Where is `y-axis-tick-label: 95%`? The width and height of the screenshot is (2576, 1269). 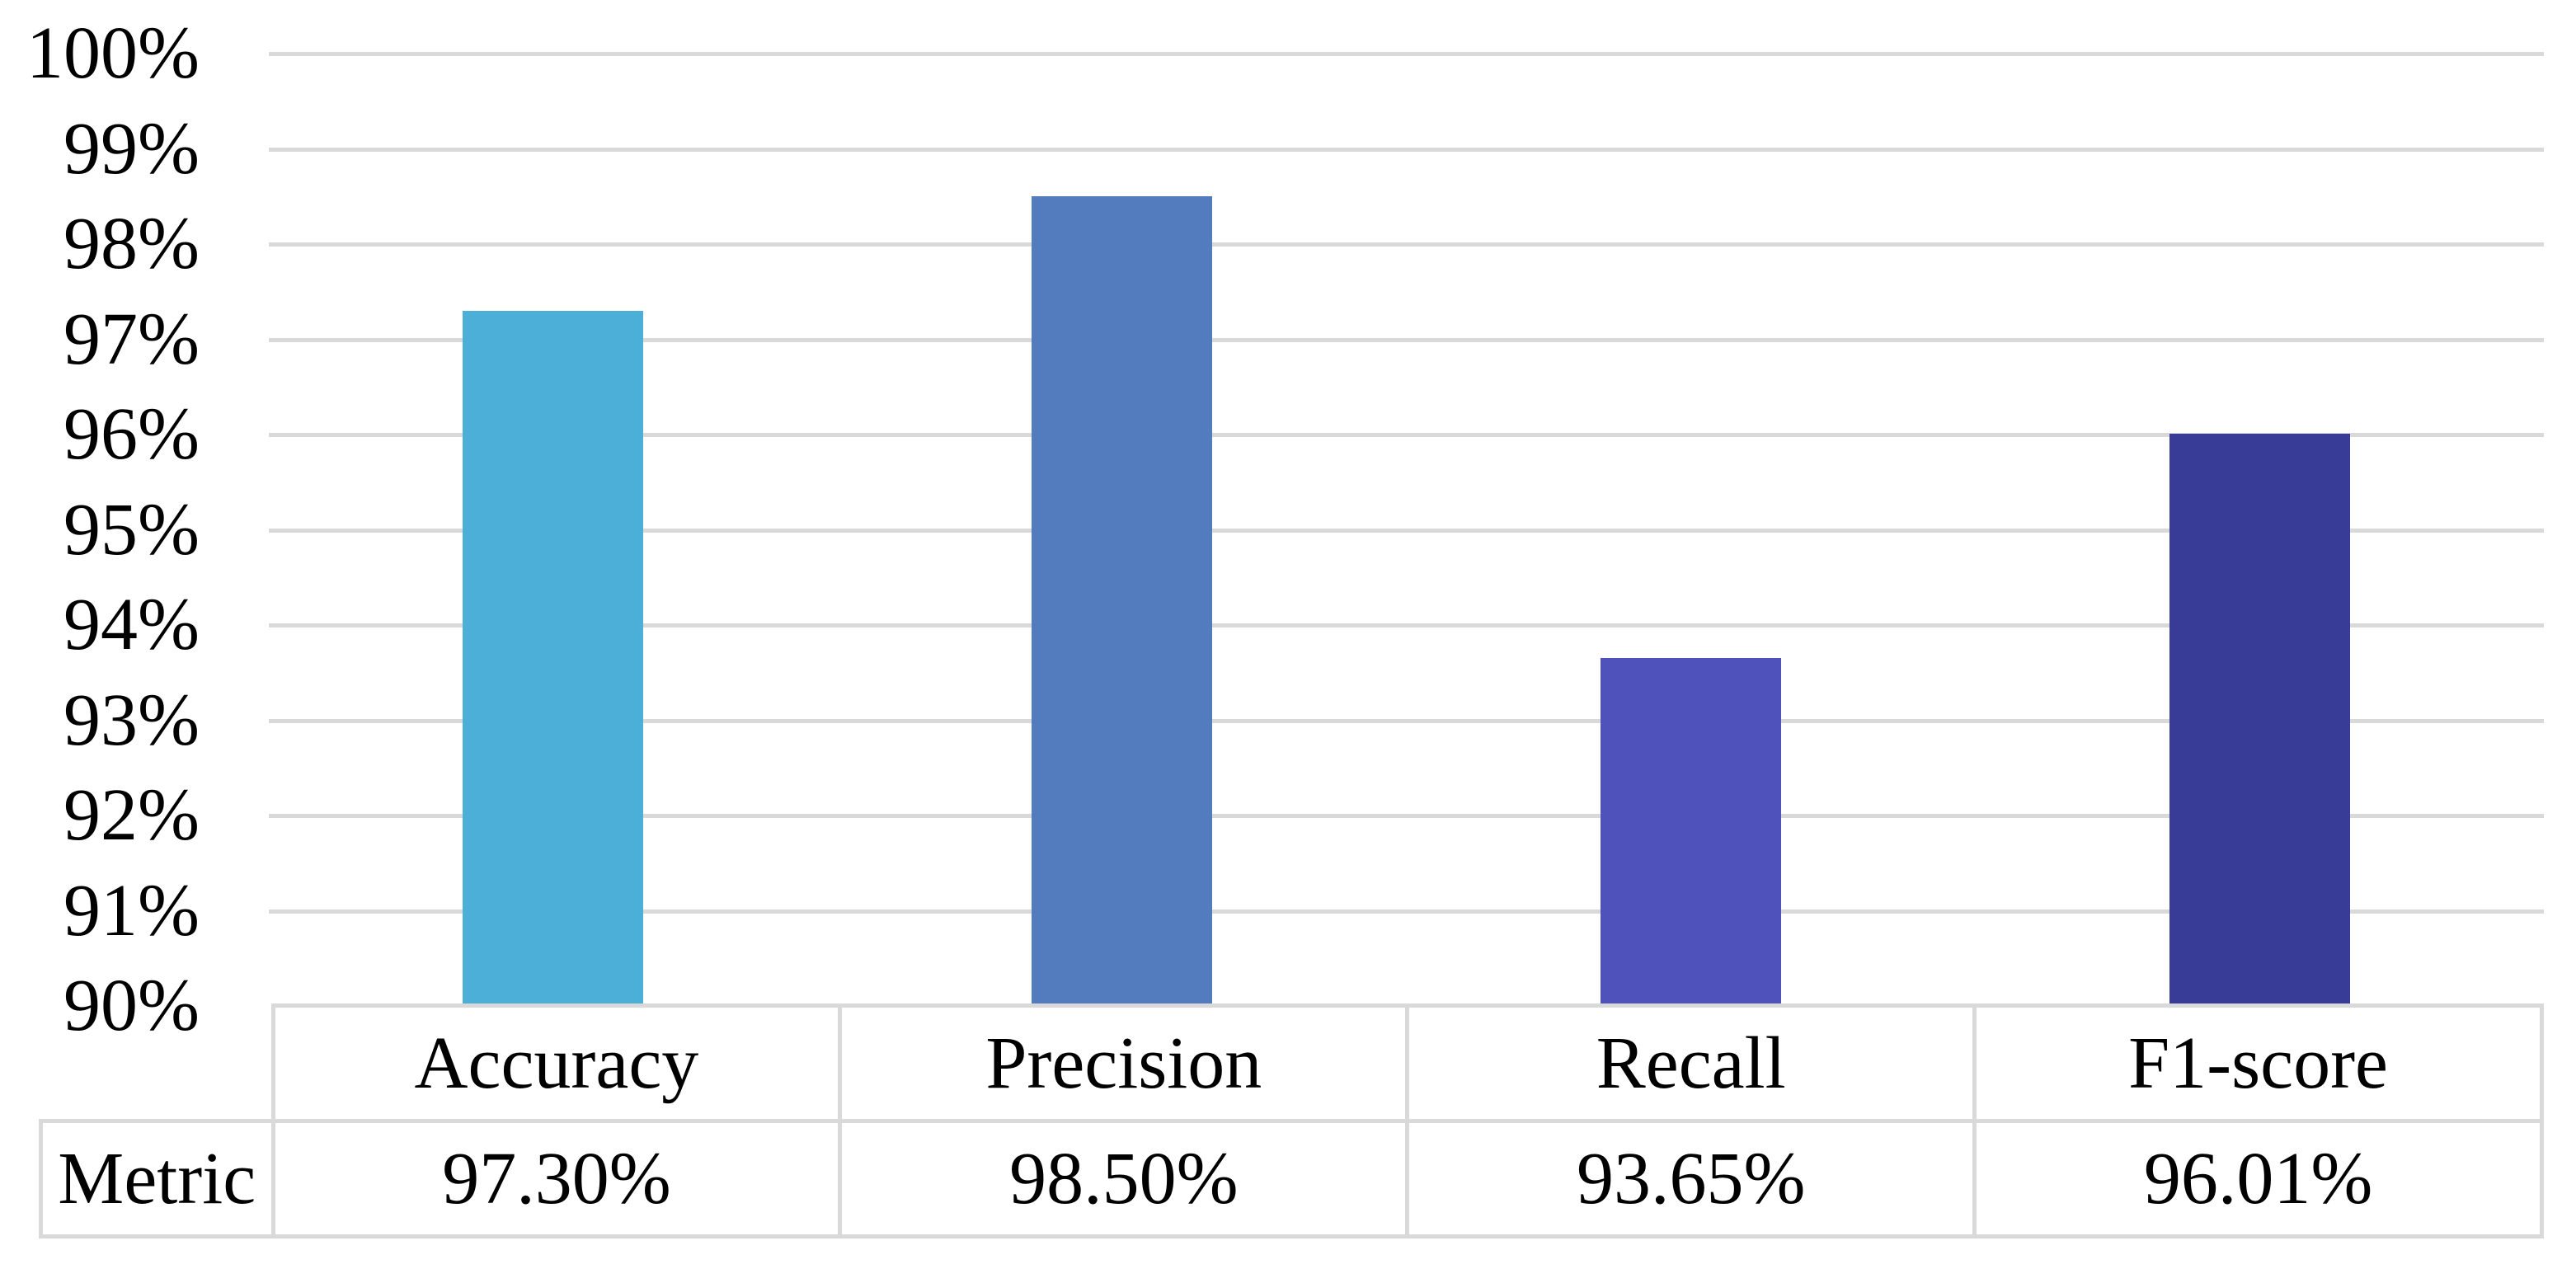
y-axis-tick-label: 95% is located at coordinates (131, 529).